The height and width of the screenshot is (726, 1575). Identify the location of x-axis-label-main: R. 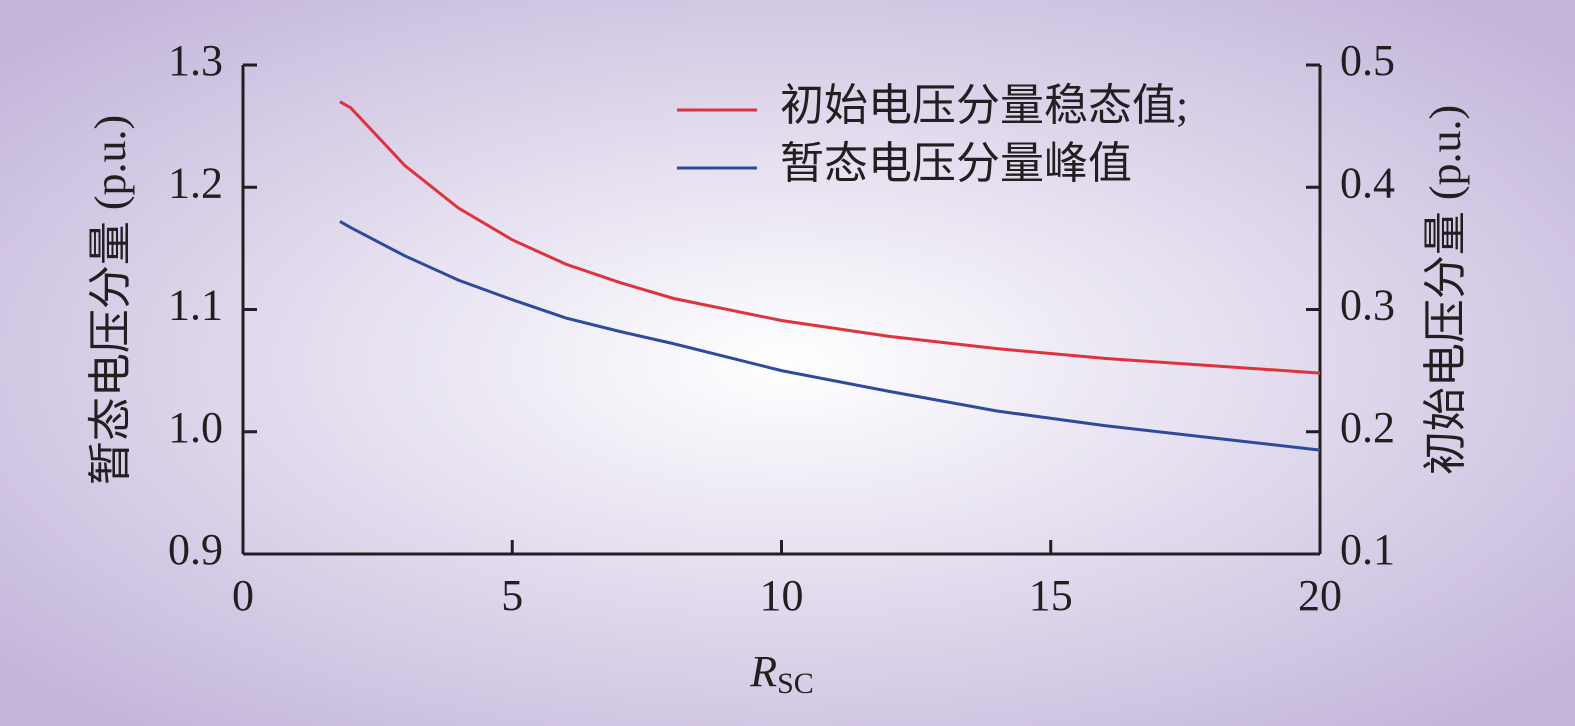
(763, 671).